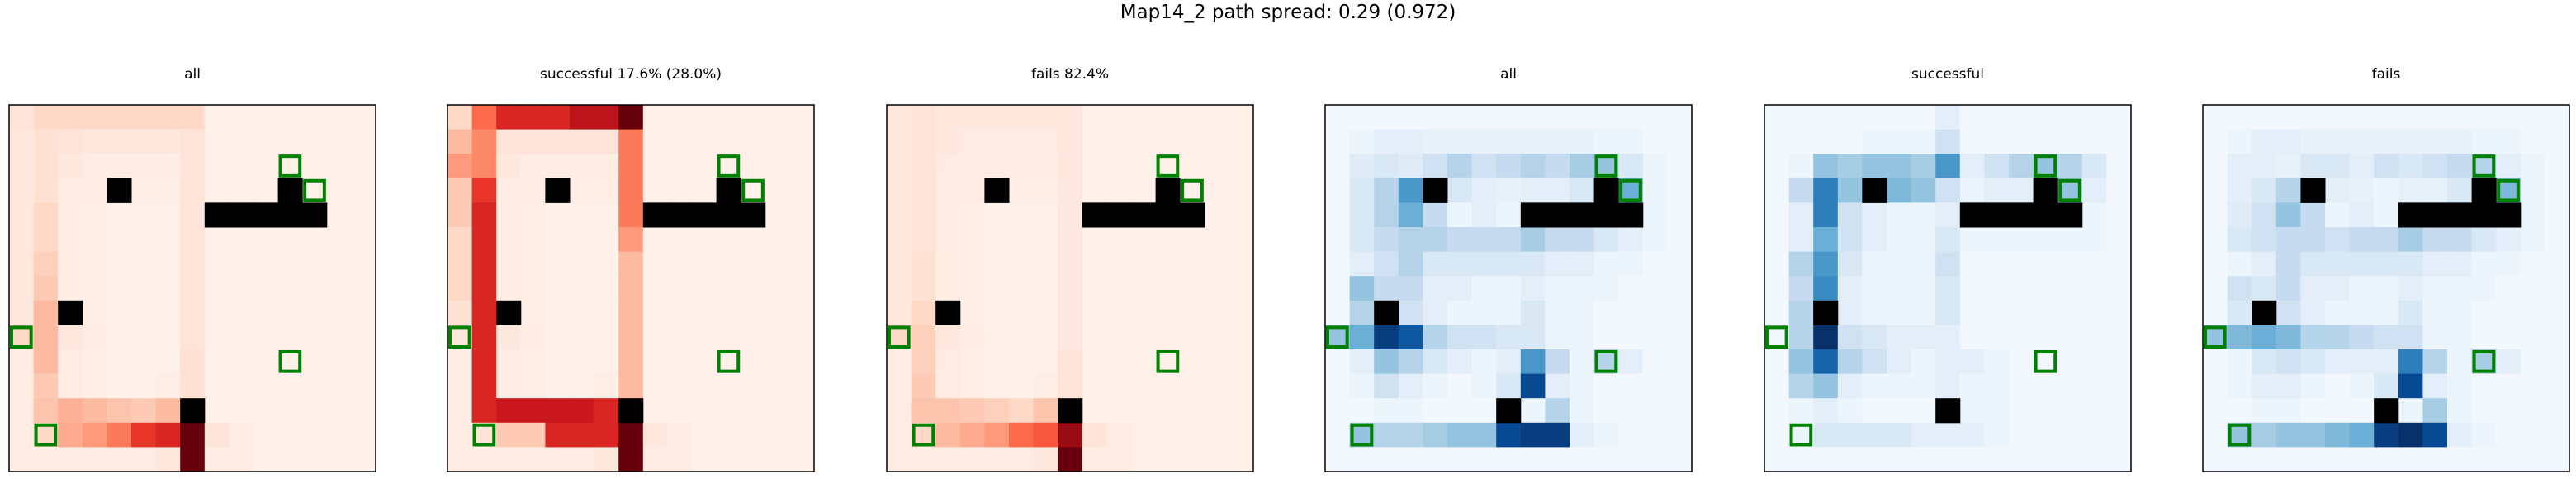 Image resolution: width=2576 pixels, height=479 pixels. I want to click on panel-1: successful 17.6% (28.0%), so click(631, 239).